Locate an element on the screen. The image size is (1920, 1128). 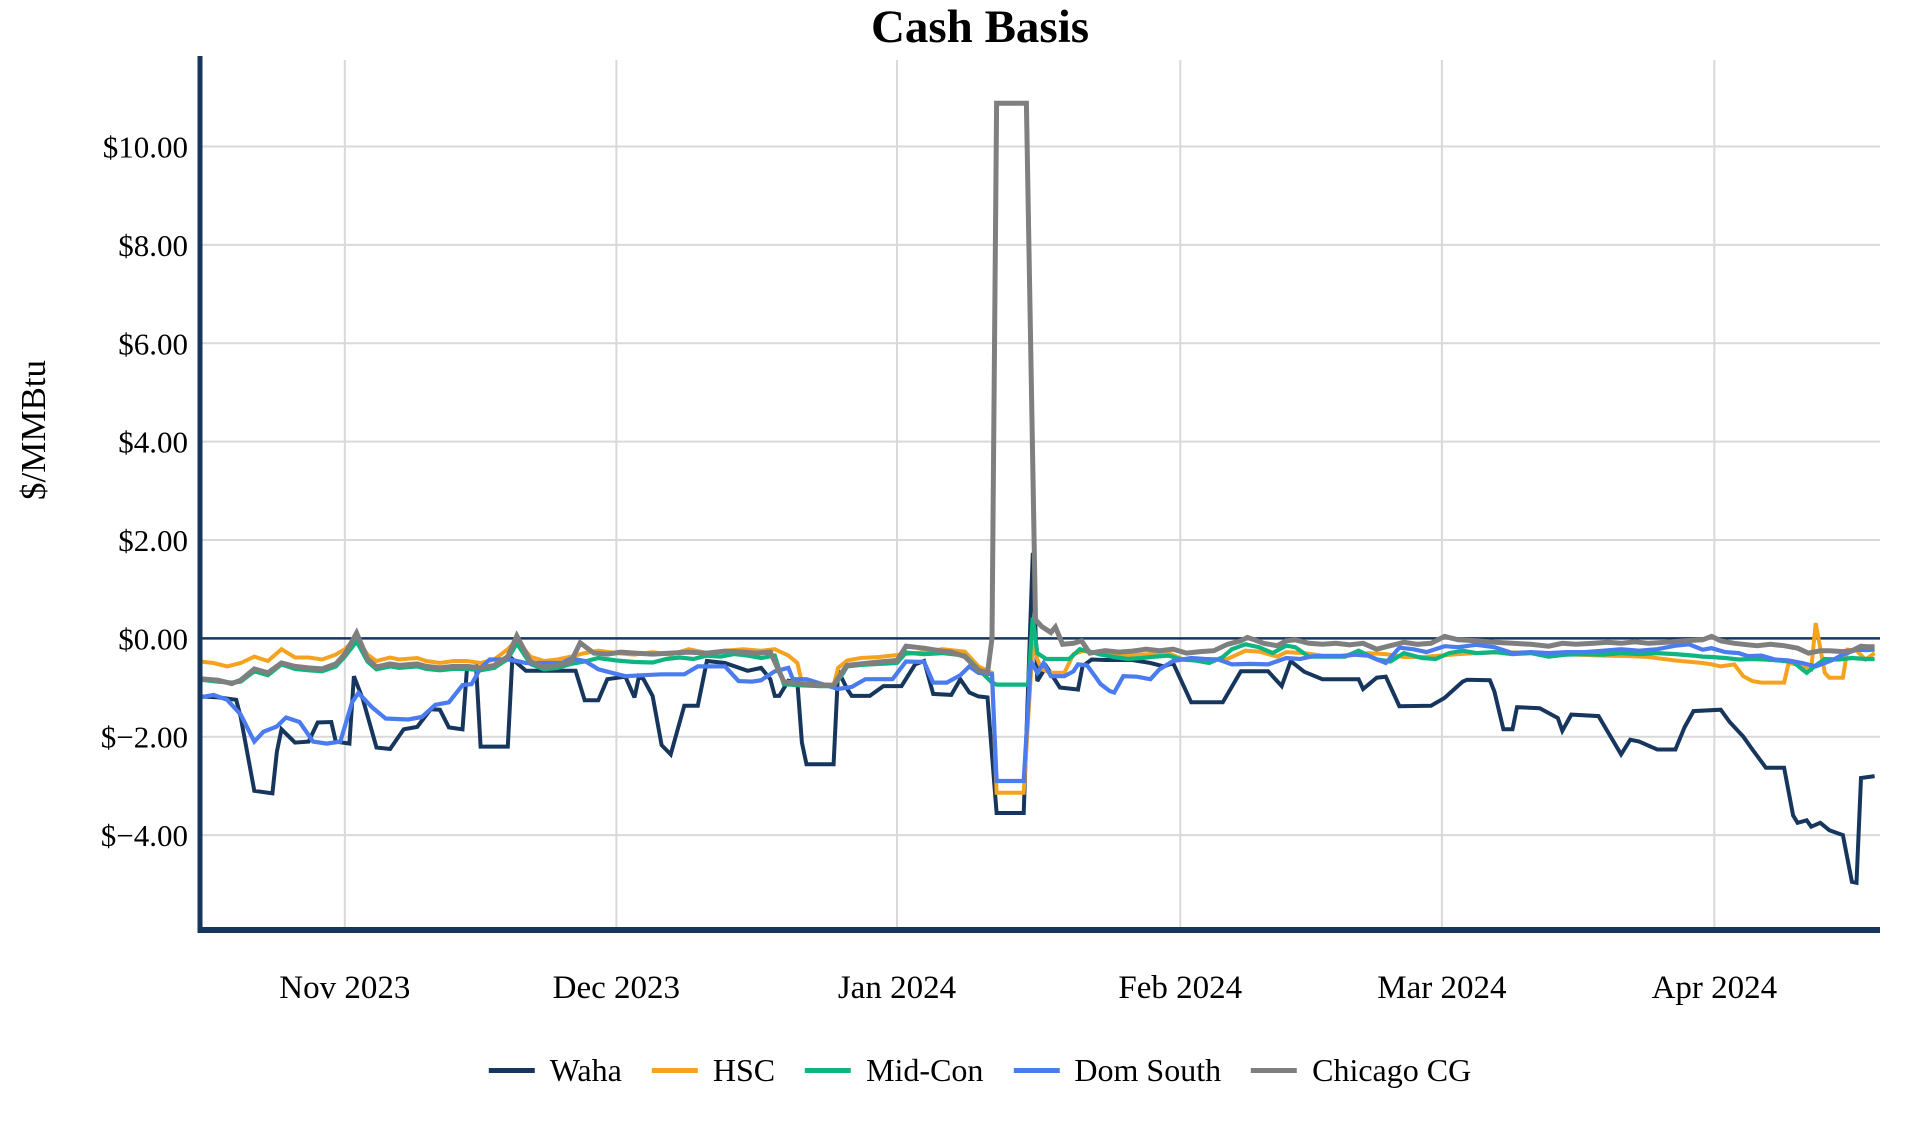
y-tick-label: $8.00 is located at coordinates (153, 245).